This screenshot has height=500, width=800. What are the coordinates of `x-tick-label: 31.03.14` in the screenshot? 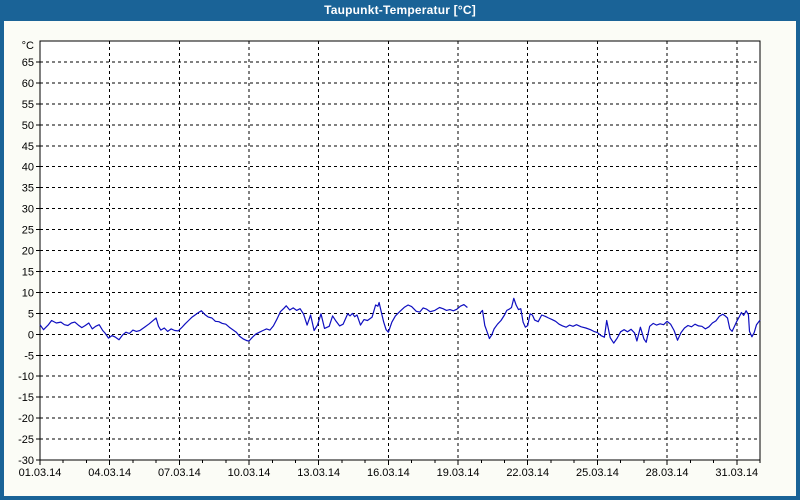 It's located at (736, 473).